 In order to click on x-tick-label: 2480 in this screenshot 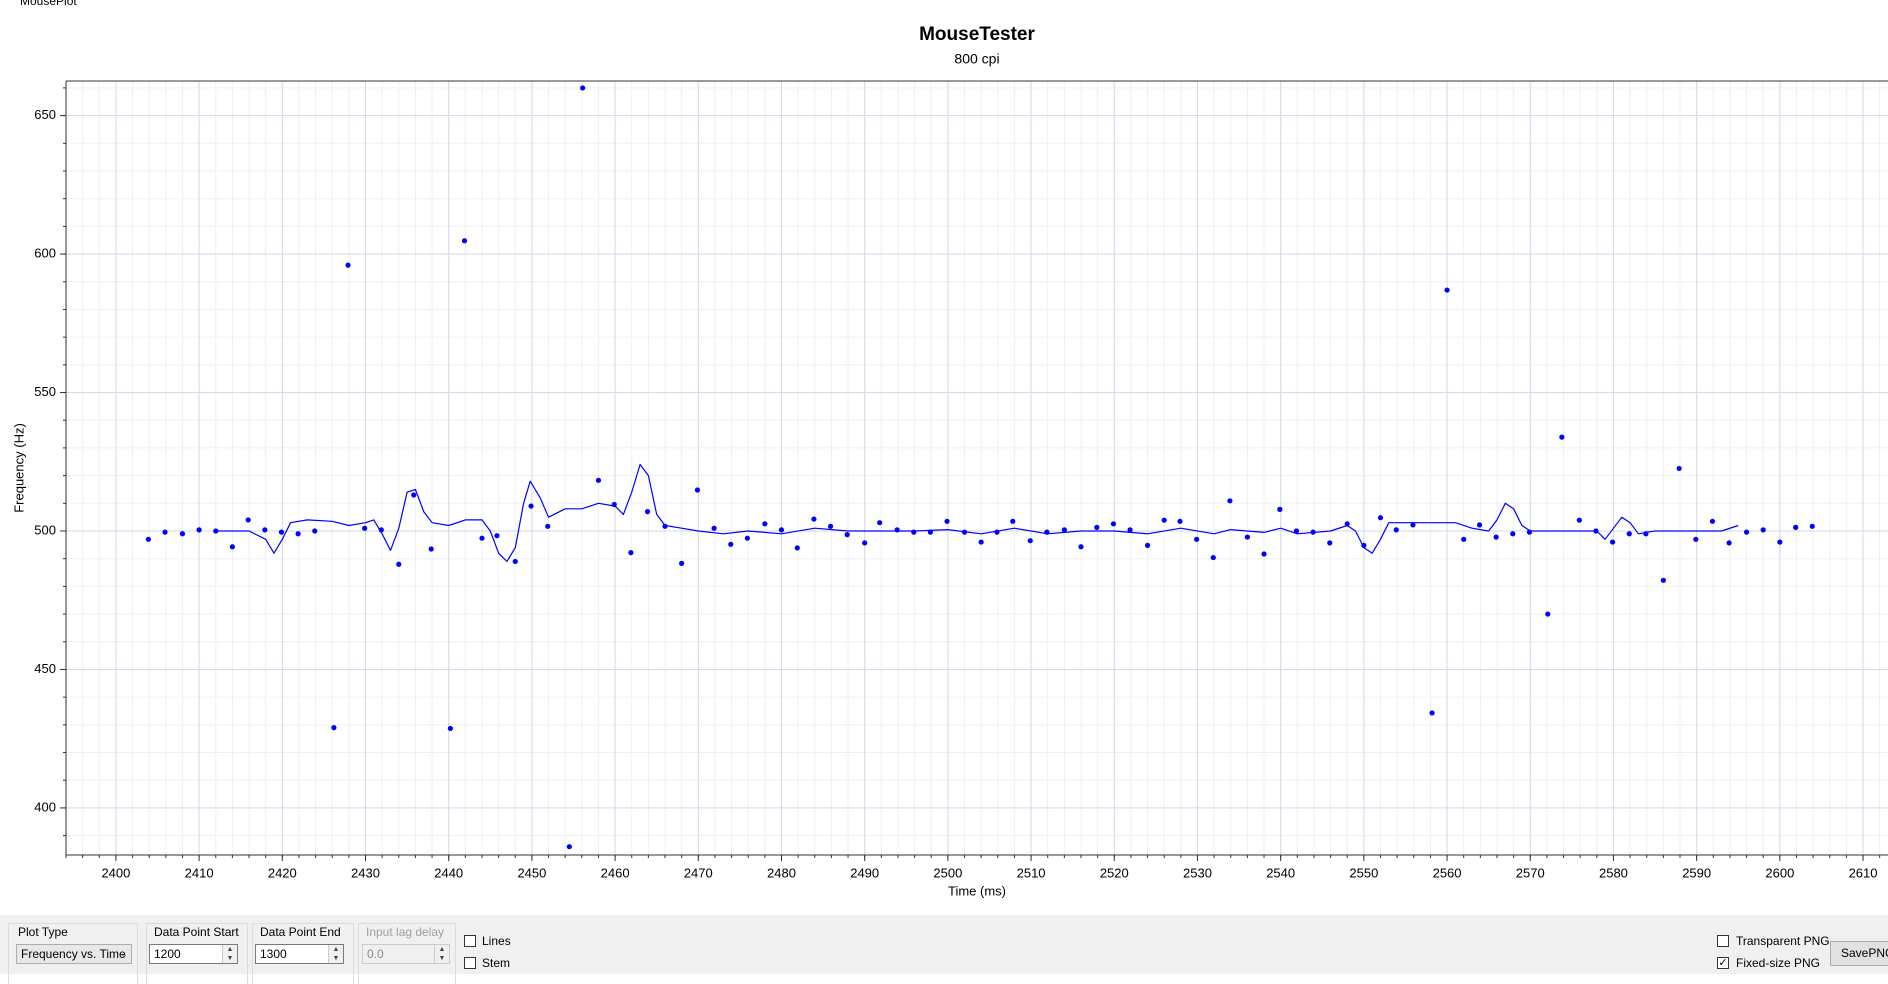, I will do `click(781, 872)`.